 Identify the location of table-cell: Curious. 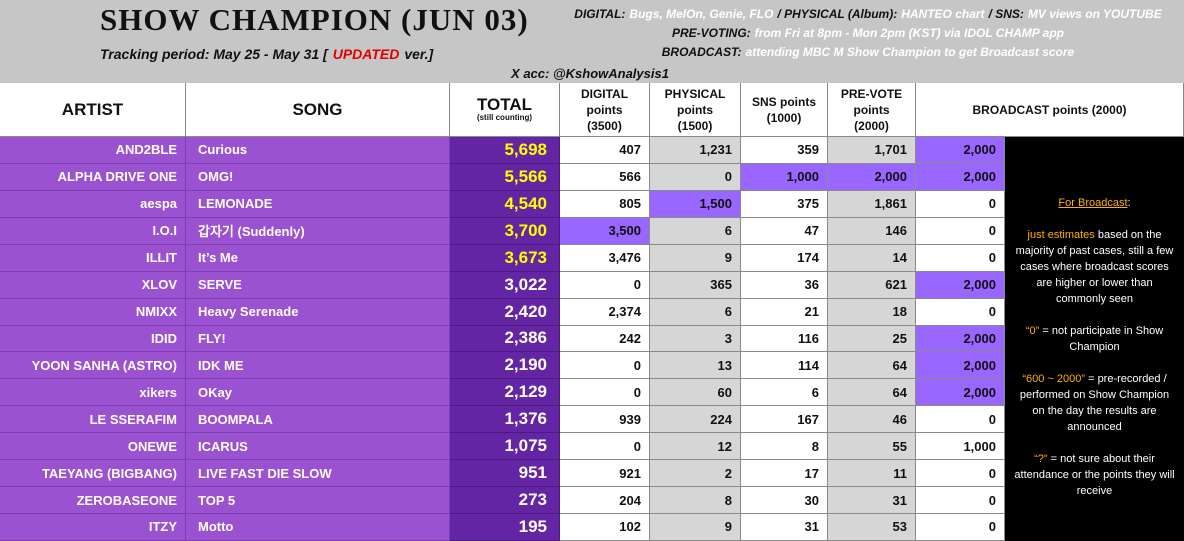
(318, 150).